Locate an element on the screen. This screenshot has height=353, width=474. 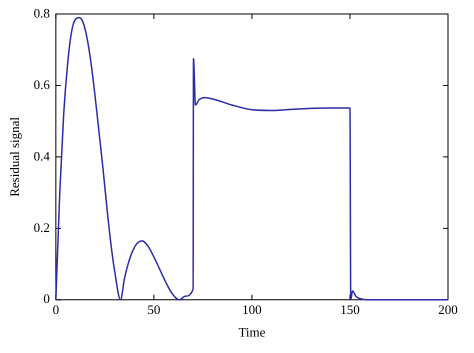
y-tick-label: 0.4 is located at coordinates (42, 156).